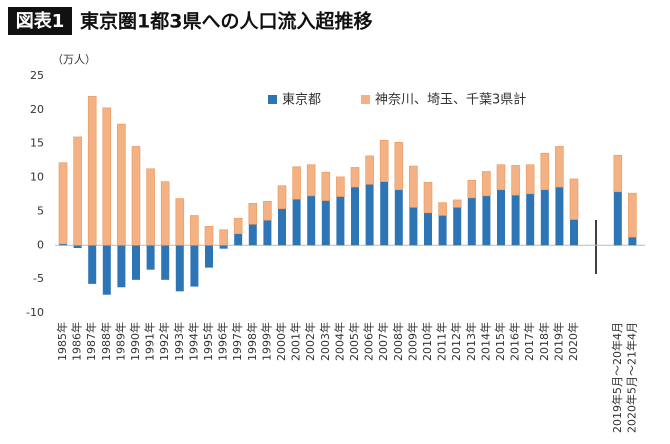 This screenshot has height=444, width=670. What do you see at coordinates (179, 341) in the screenshot?
I see `x-tick-label: 1993年` at bounding box center [179, 341].